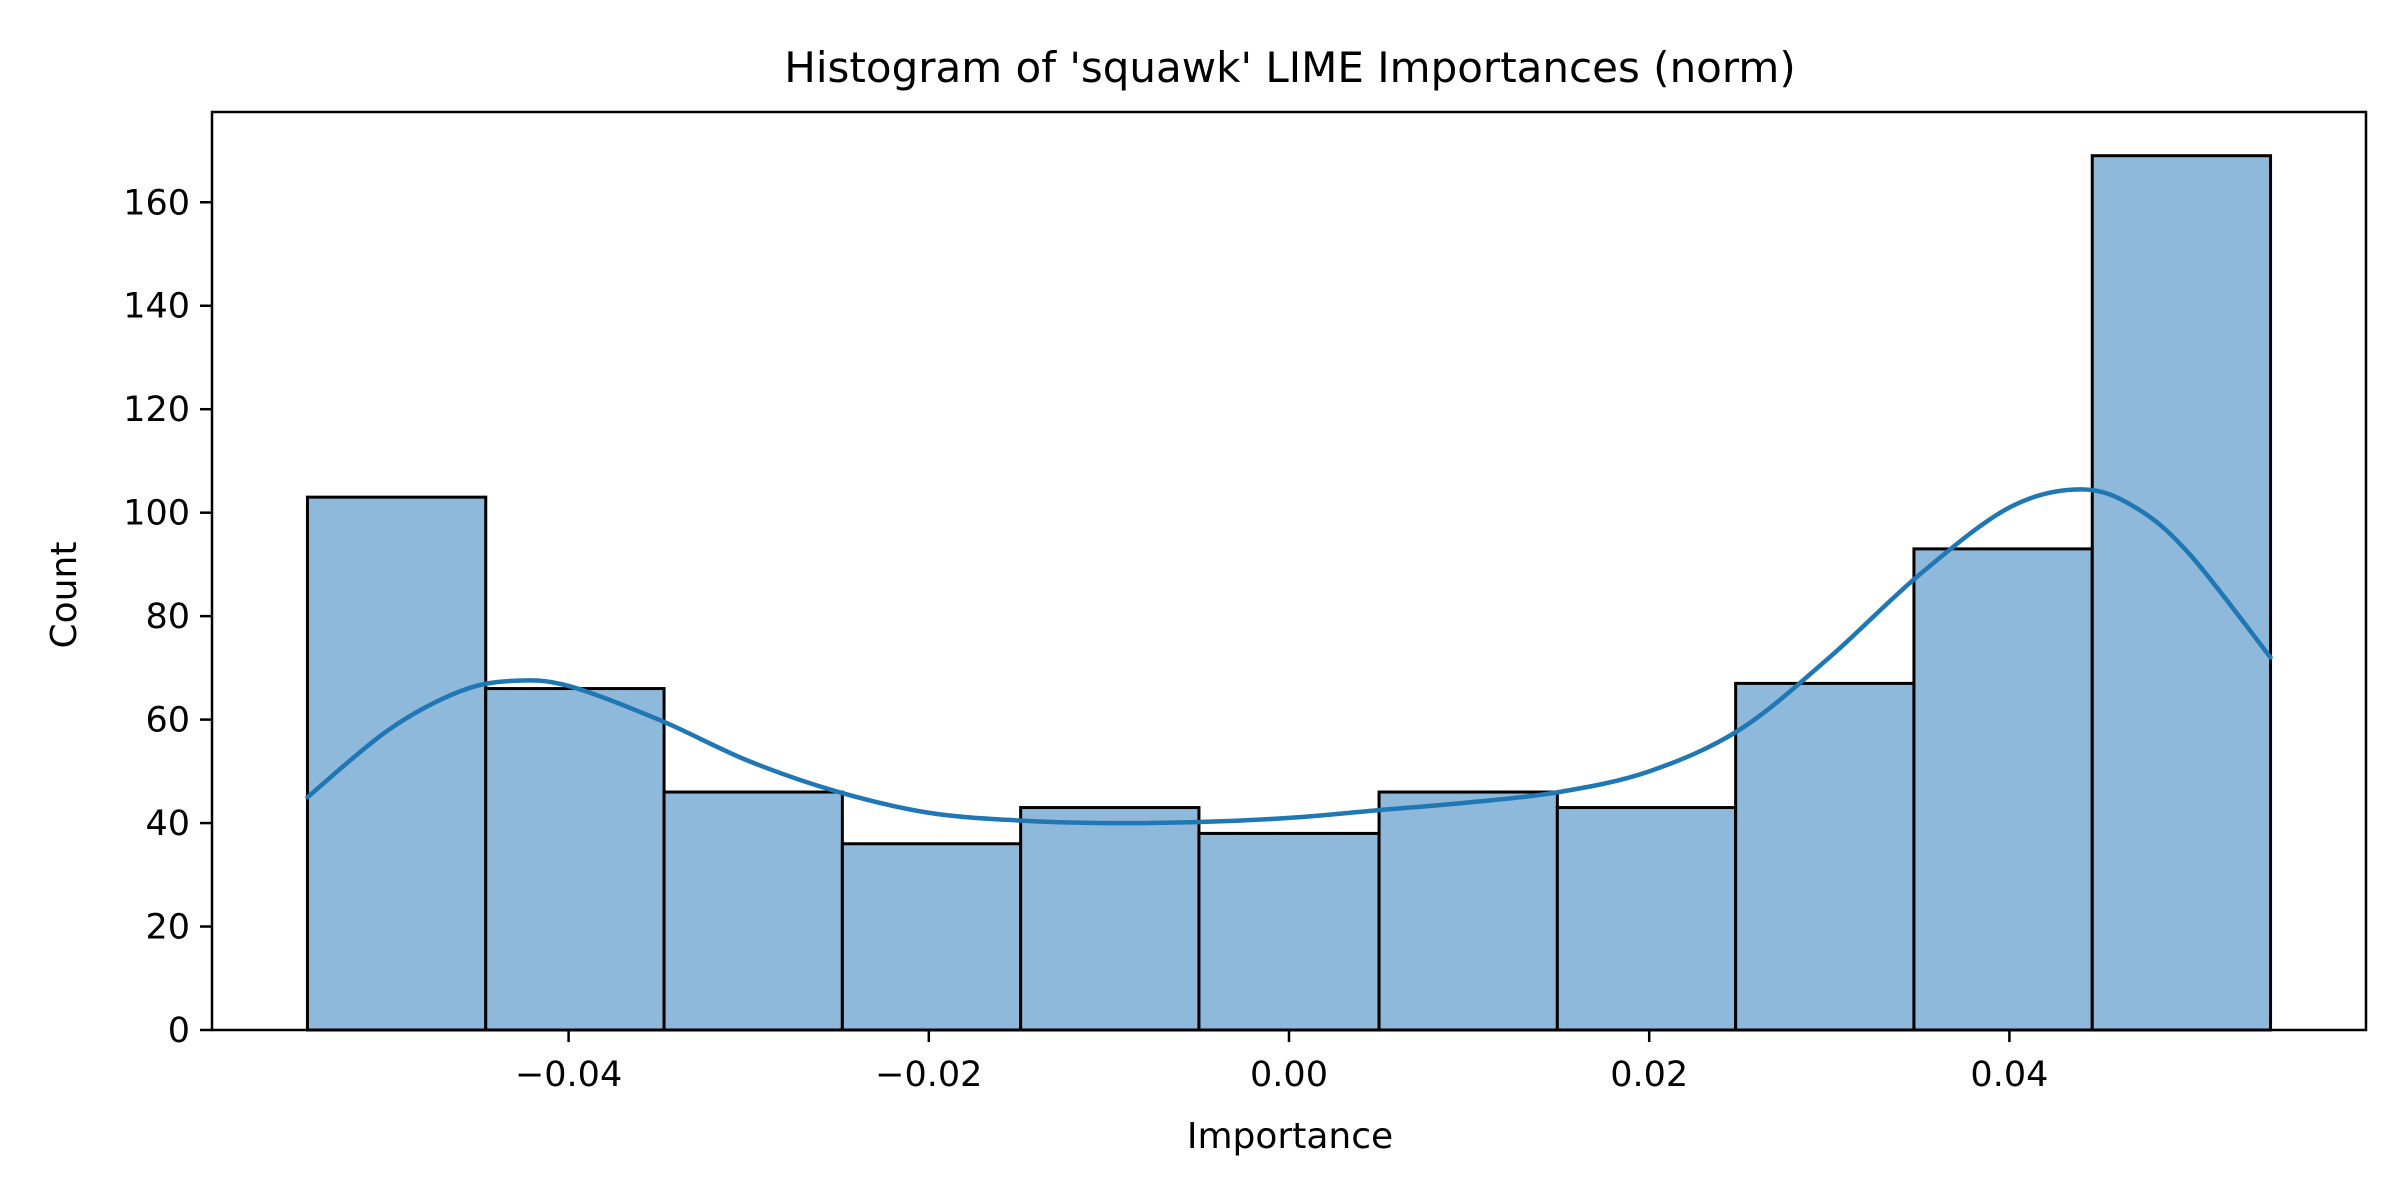 This screenshot has width=2400, height=1200. Describe the element at coordinates (1290, 1136) in the screenshot. I see `x-axis-label: Importance` at that location.